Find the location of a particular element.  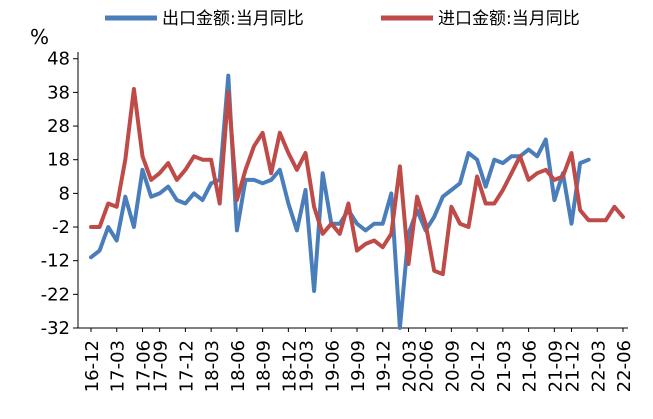

y-tick-label: 8 is located at coordinates (64, 193).